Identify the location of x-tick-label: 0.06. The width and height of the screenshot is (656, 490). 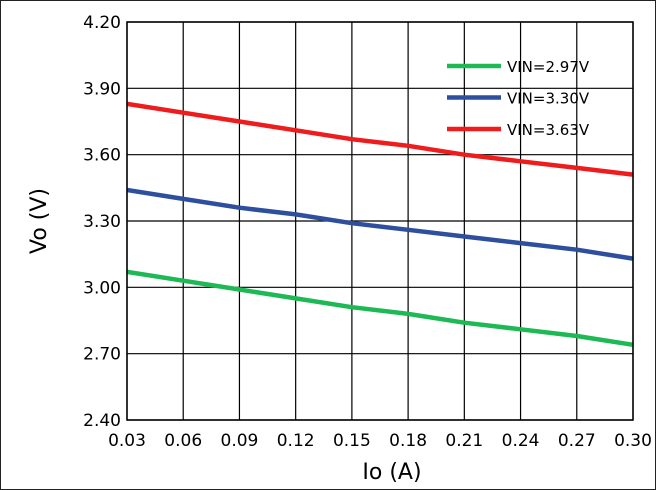
(183, 441).